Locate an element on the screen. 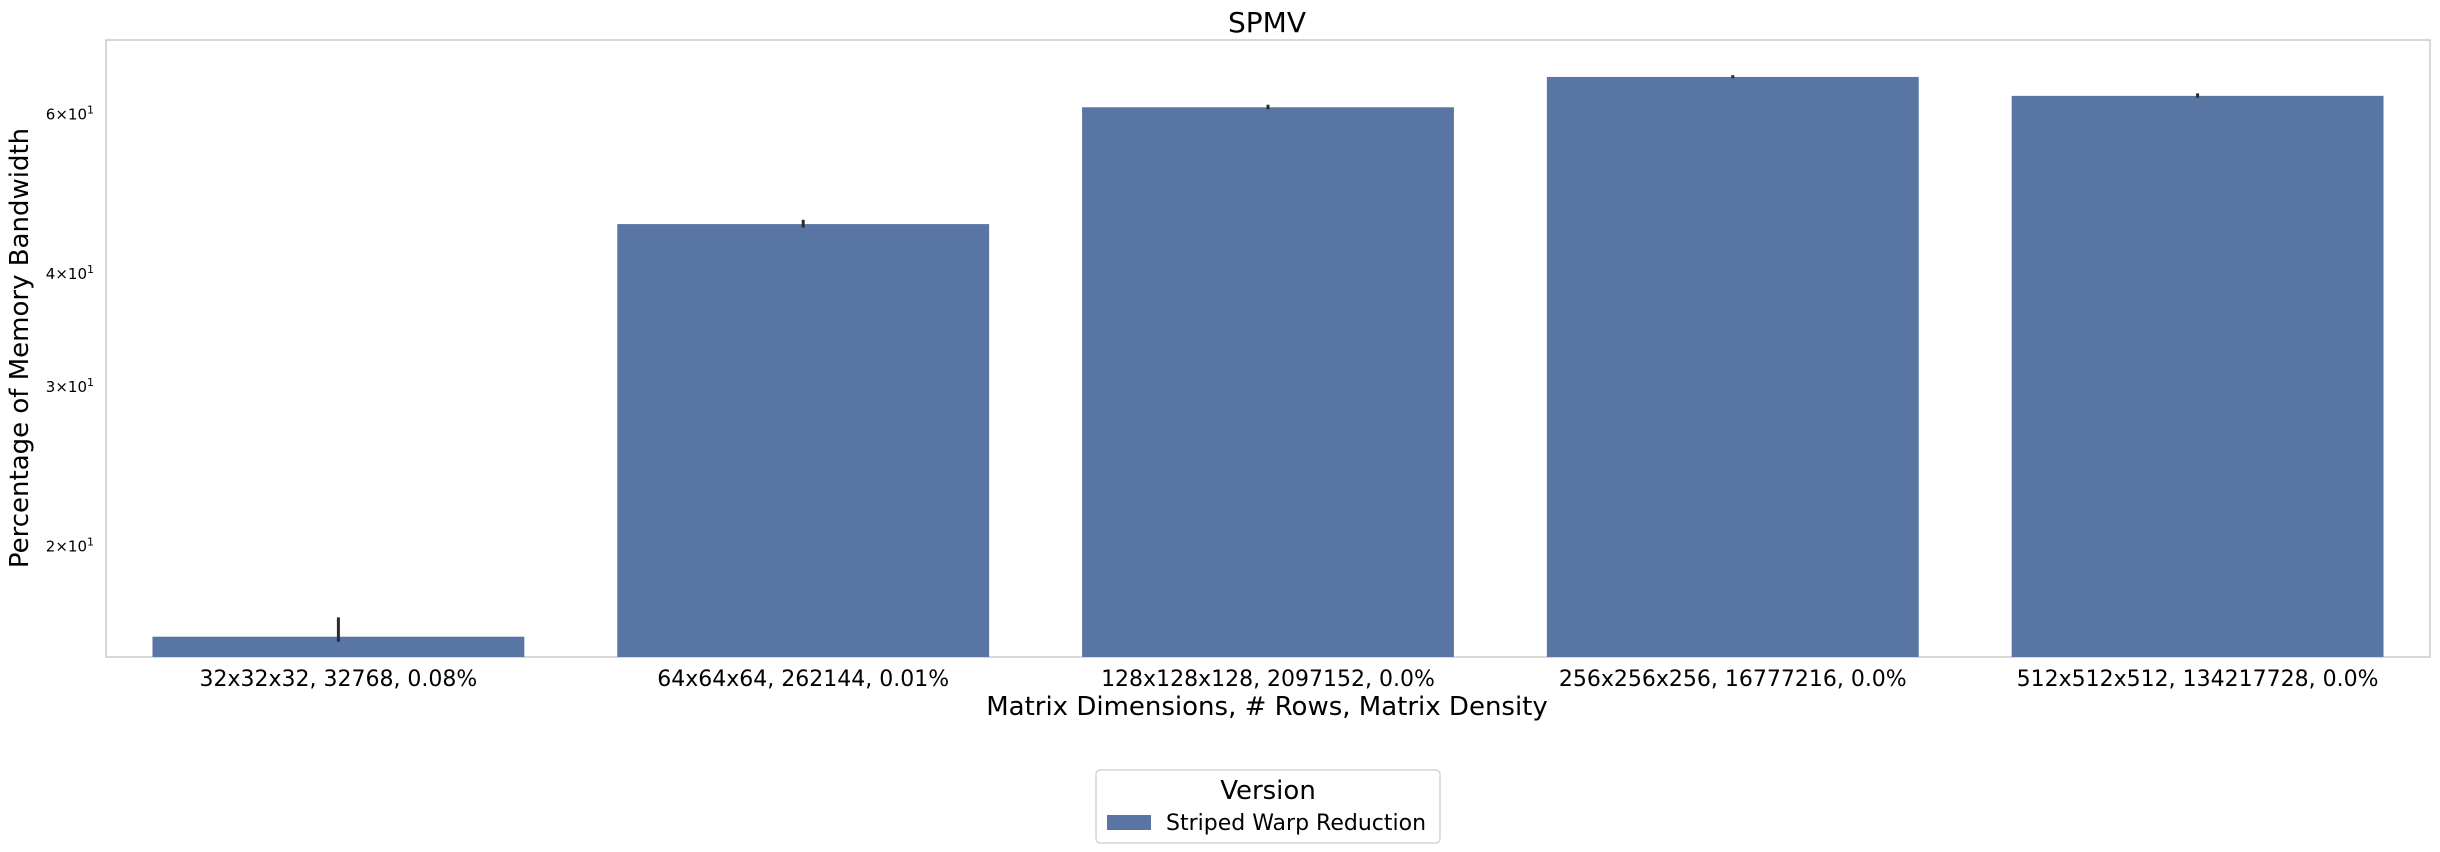 The width and height of the screenshot is (2440, 852). y-axis-ticks: 2×101 3×101 4×101 6×101 is located at coordinates (70, 329).